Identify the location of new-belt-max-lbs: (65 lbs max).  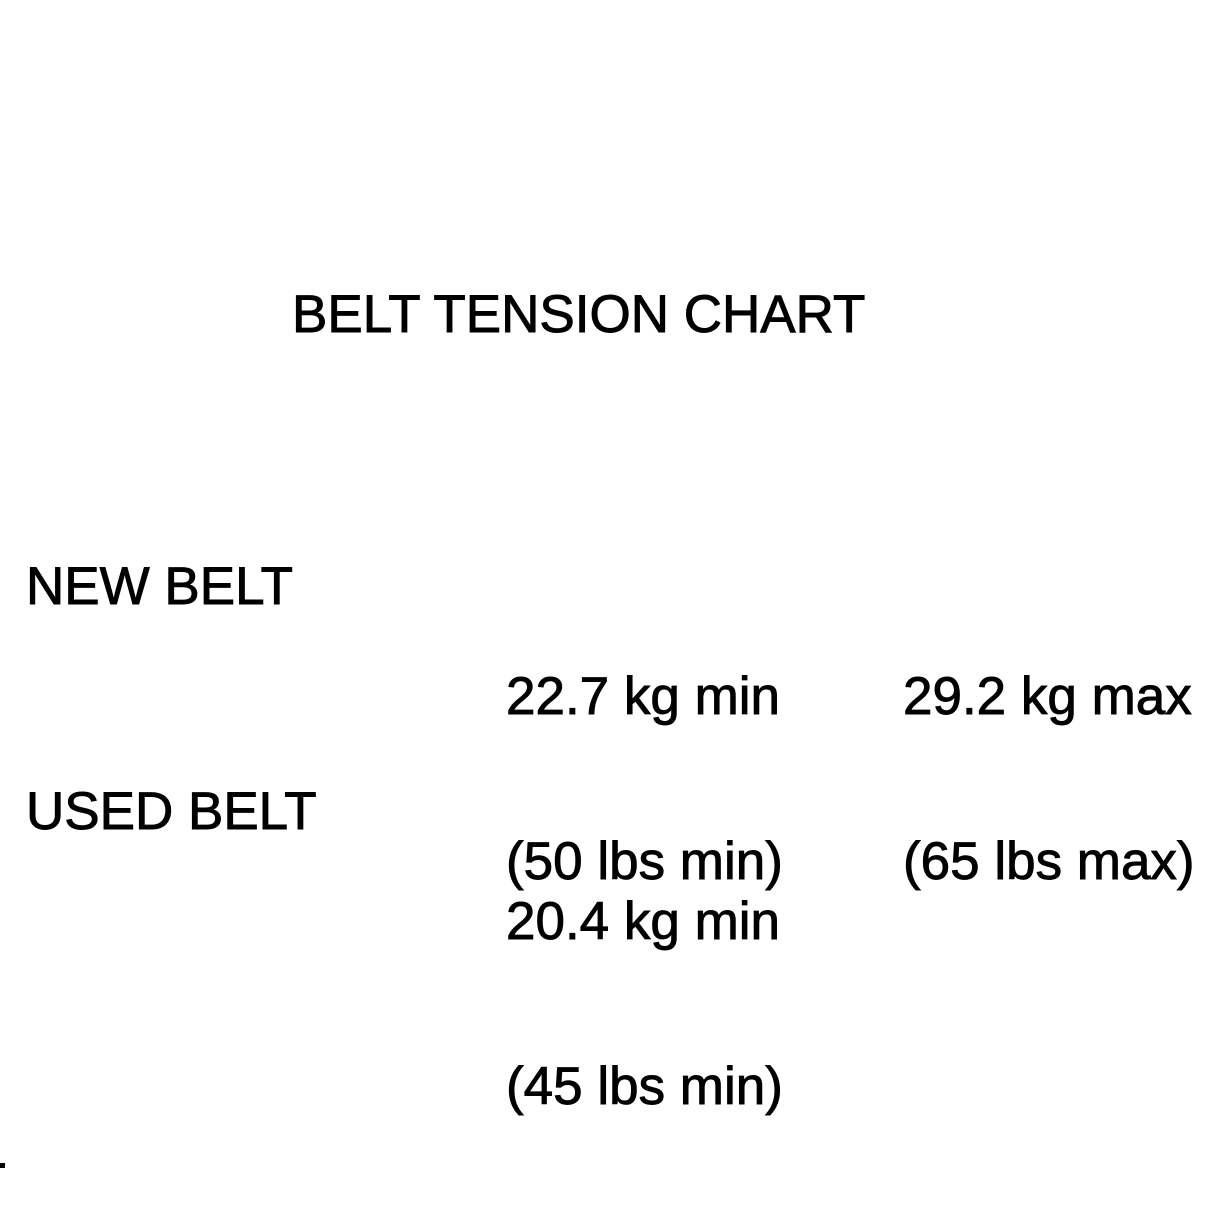
(1049, 861).